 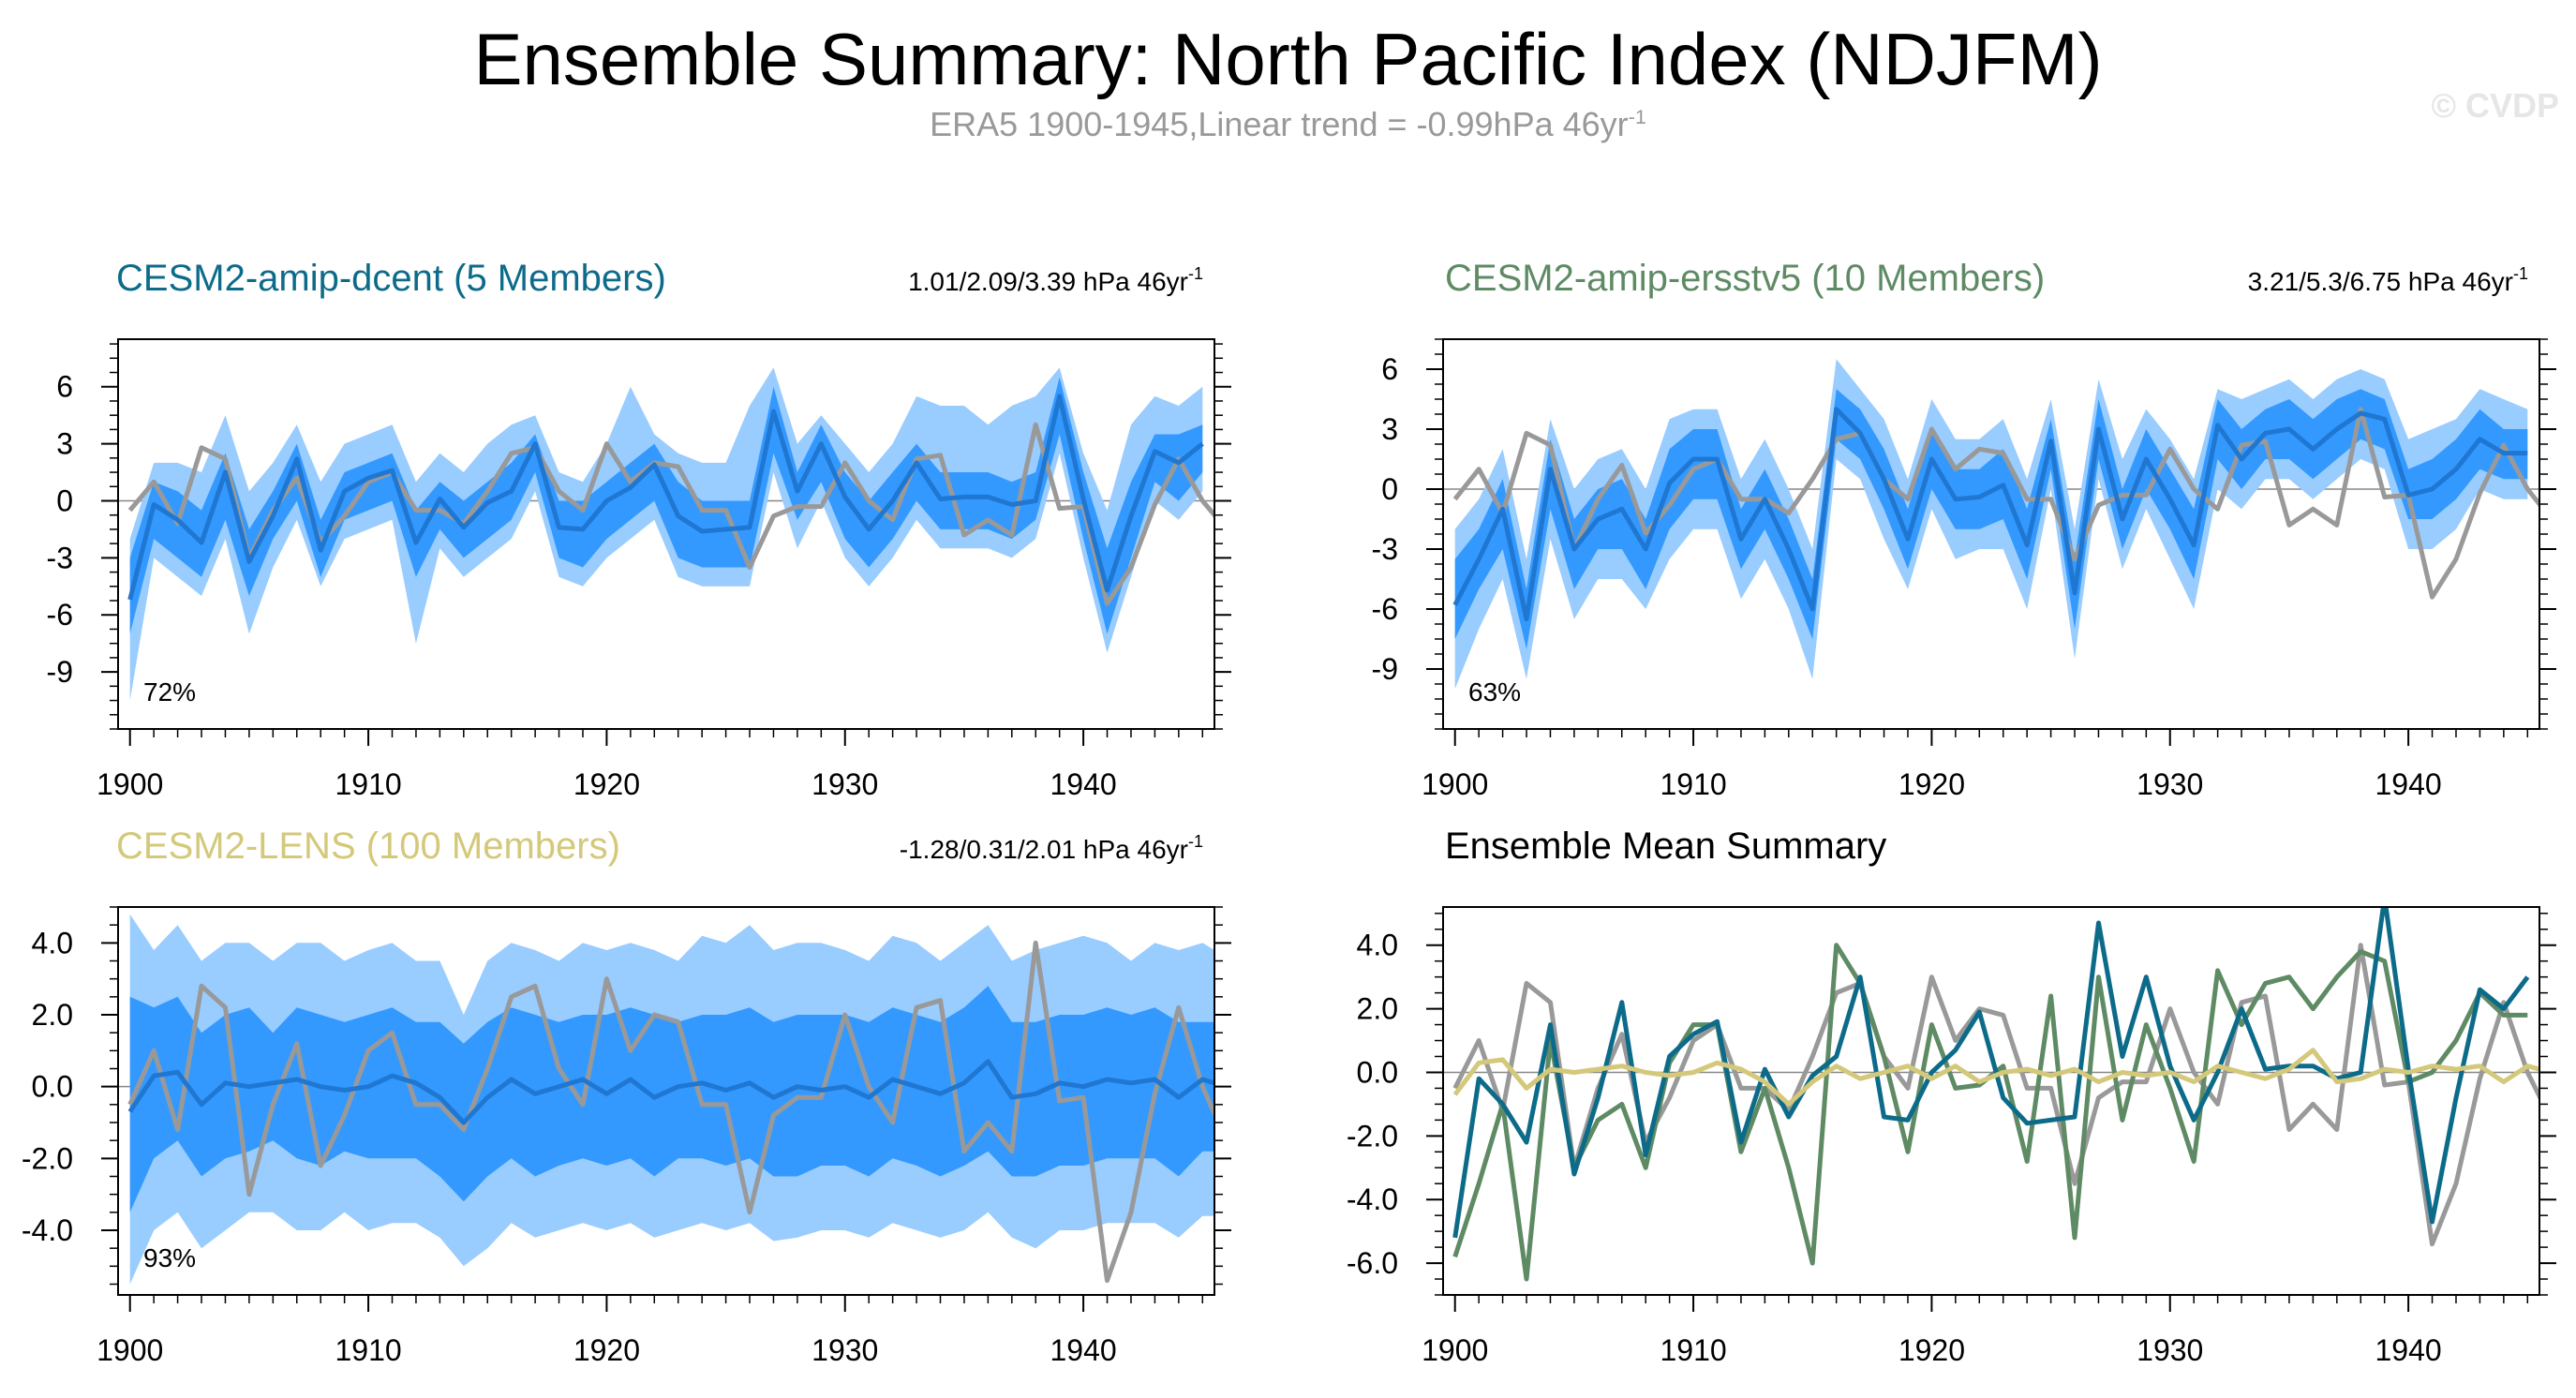 I want to click on series-line-cesm2-amip-dcent, so click(x=1991, y=1073).